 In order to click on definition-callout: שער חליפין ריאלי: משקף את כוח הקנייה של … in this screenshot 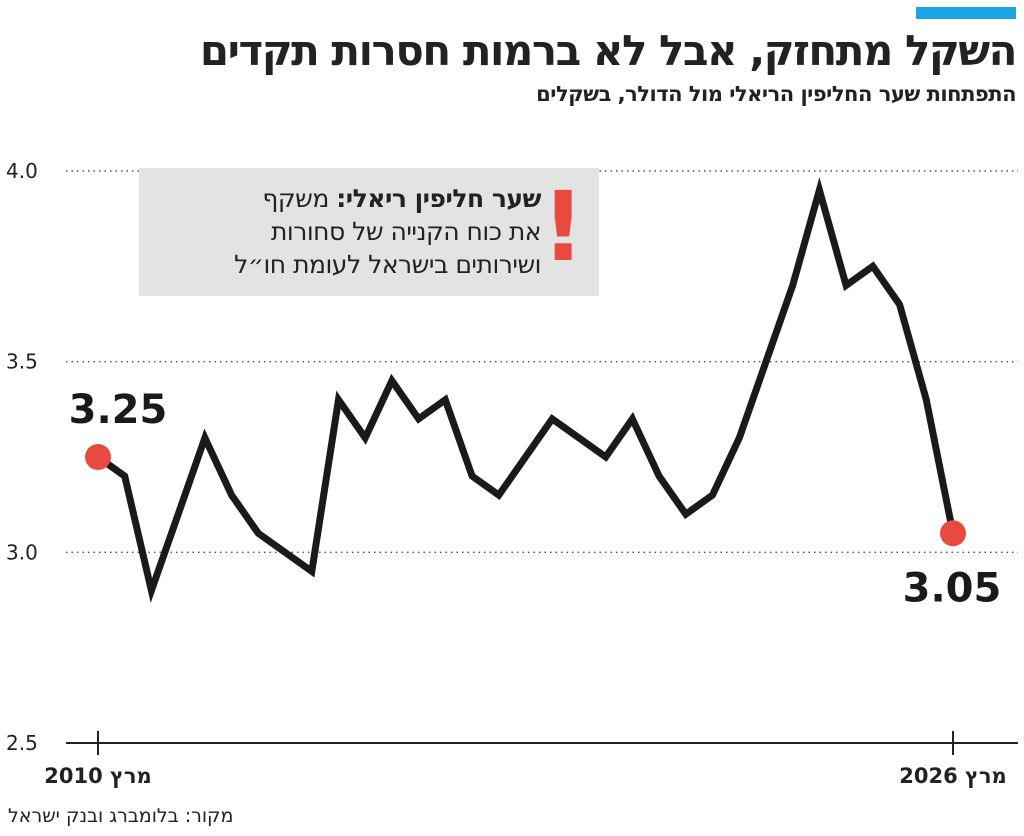, I will do `click(369, 232)`.